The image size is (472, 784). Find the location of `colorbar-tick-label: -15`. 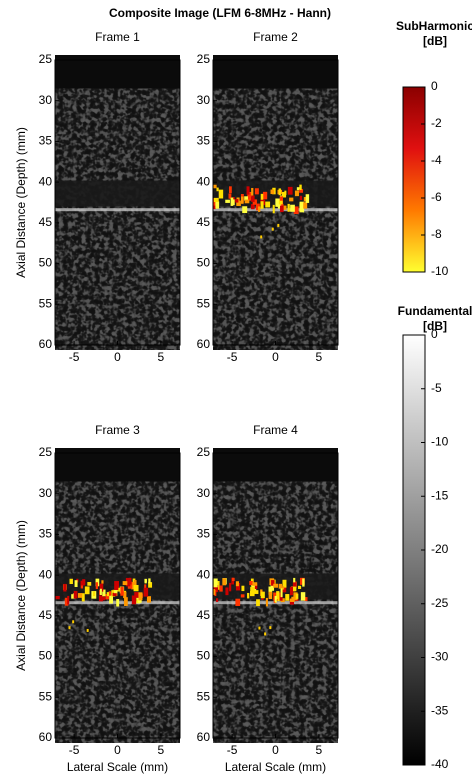

colorbar-tick-label: -15 is located at coordinates (440, 495).